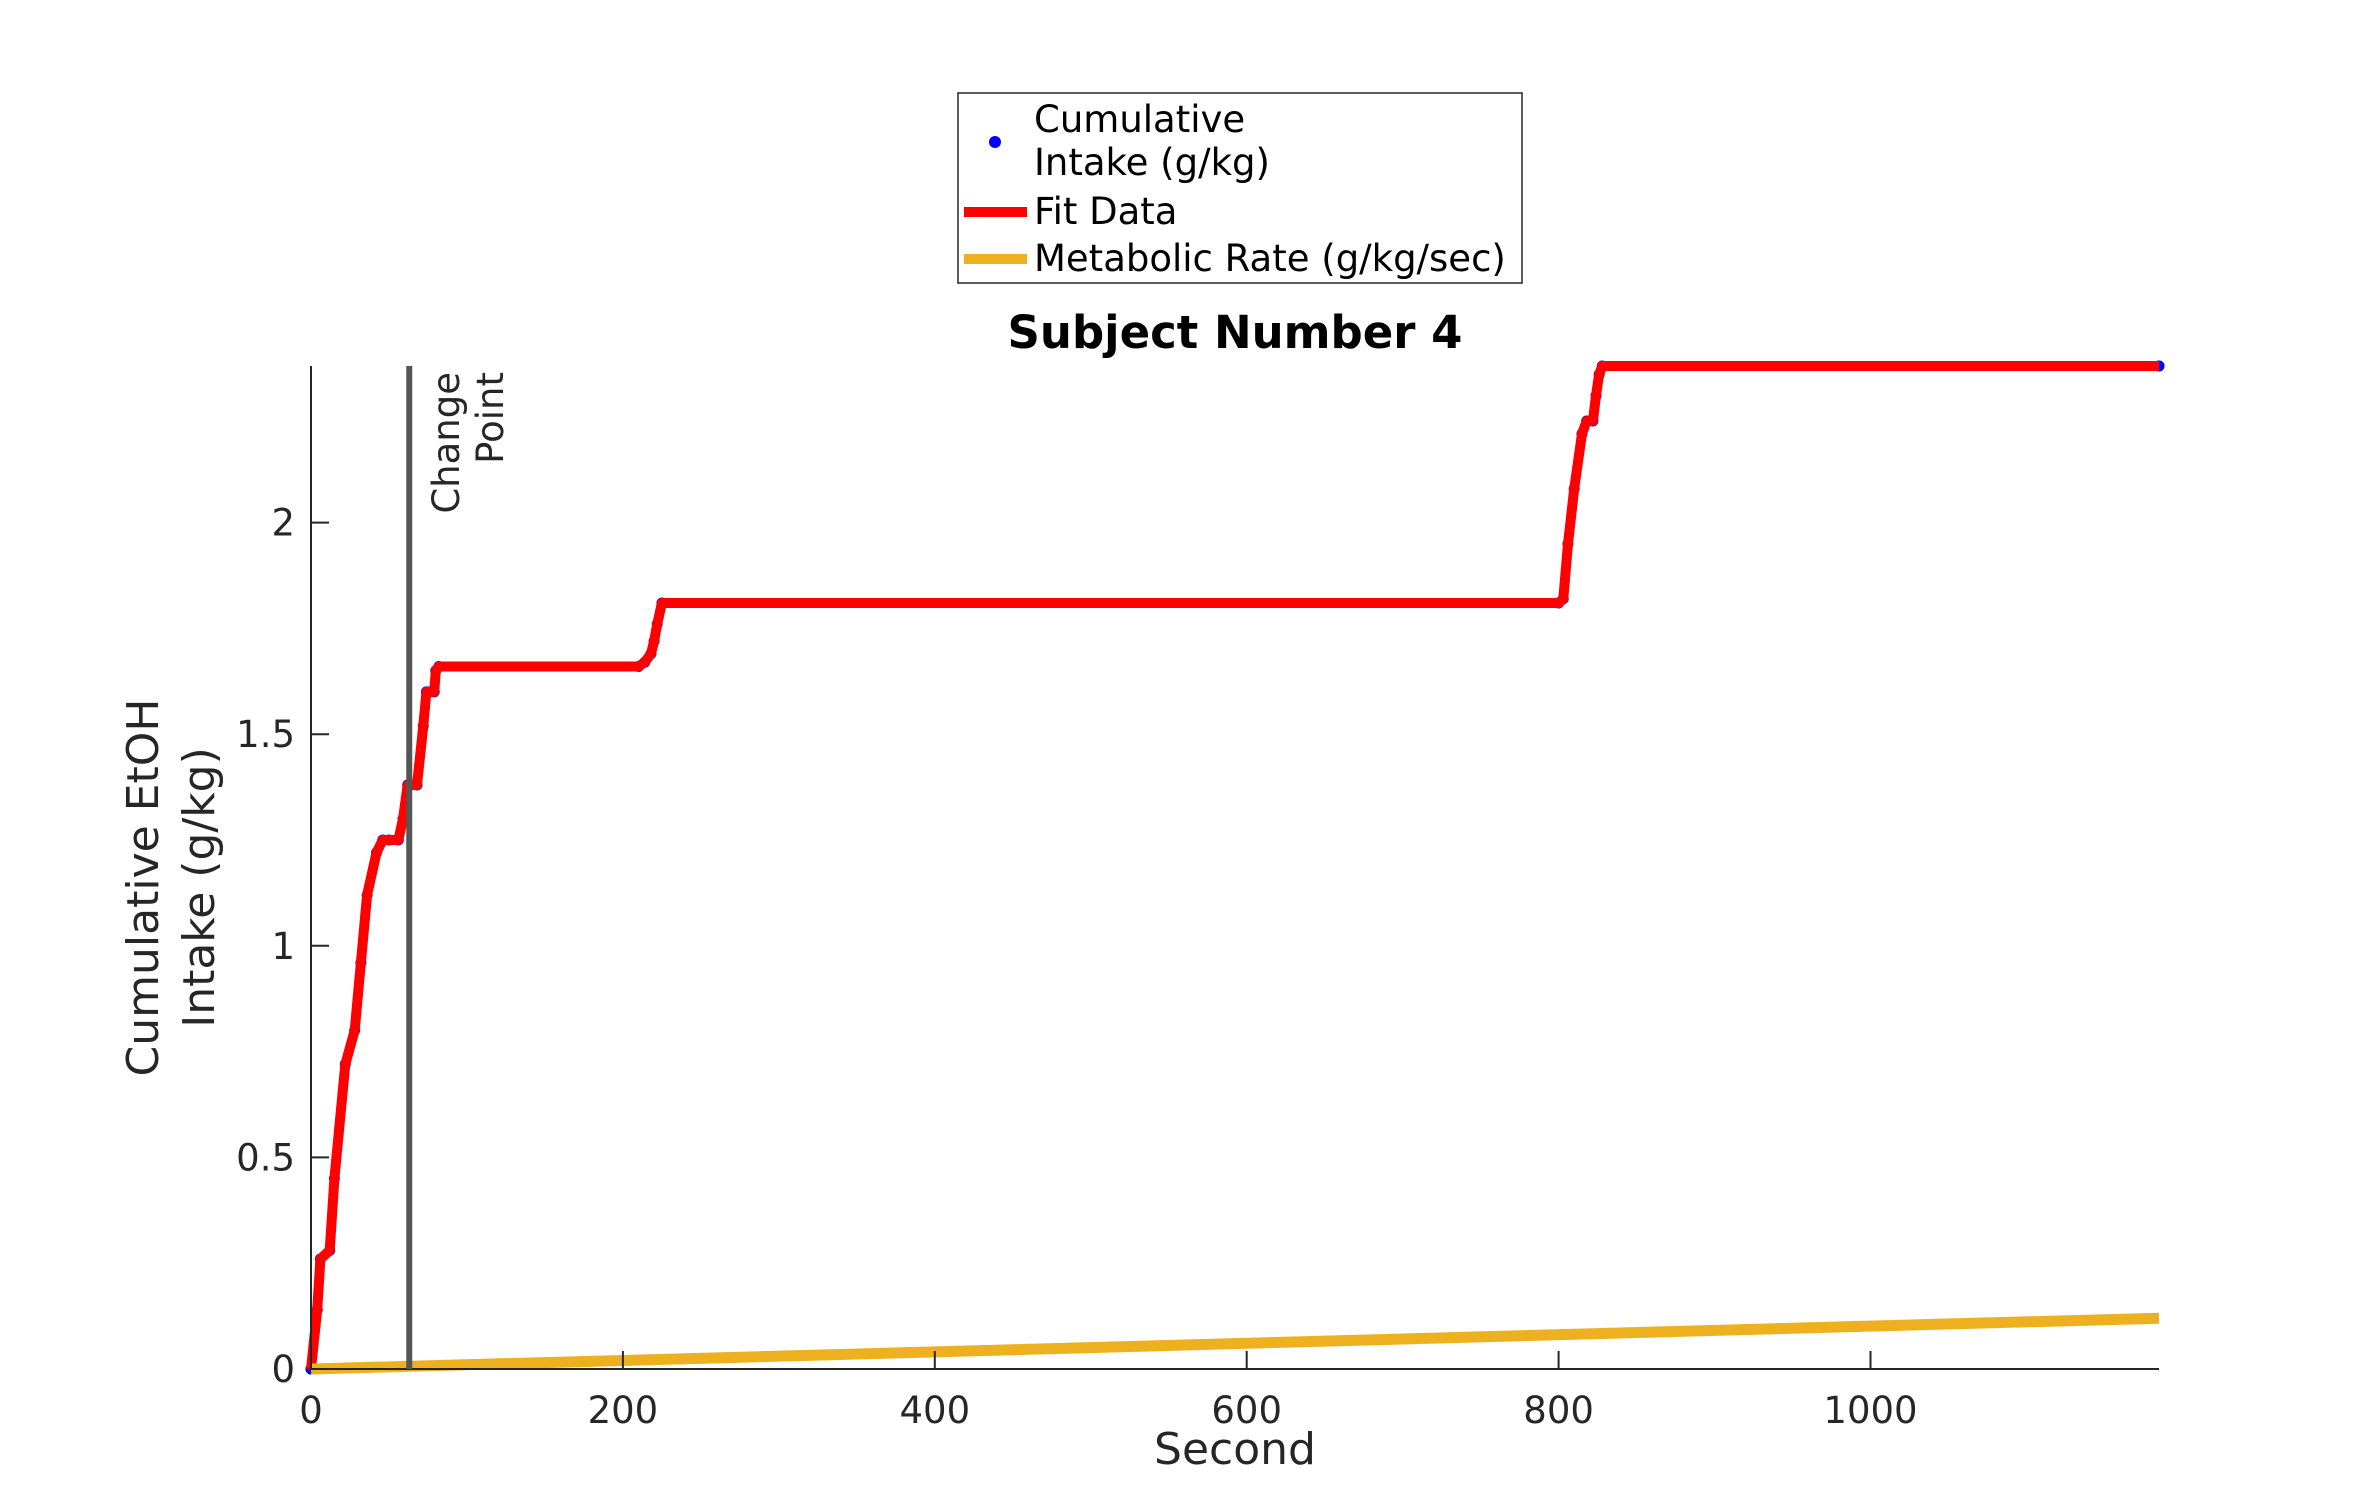 This screenshot has width=2368, height=1492. I want to click on x-tick-label: 1000, so click(1870, 1410).